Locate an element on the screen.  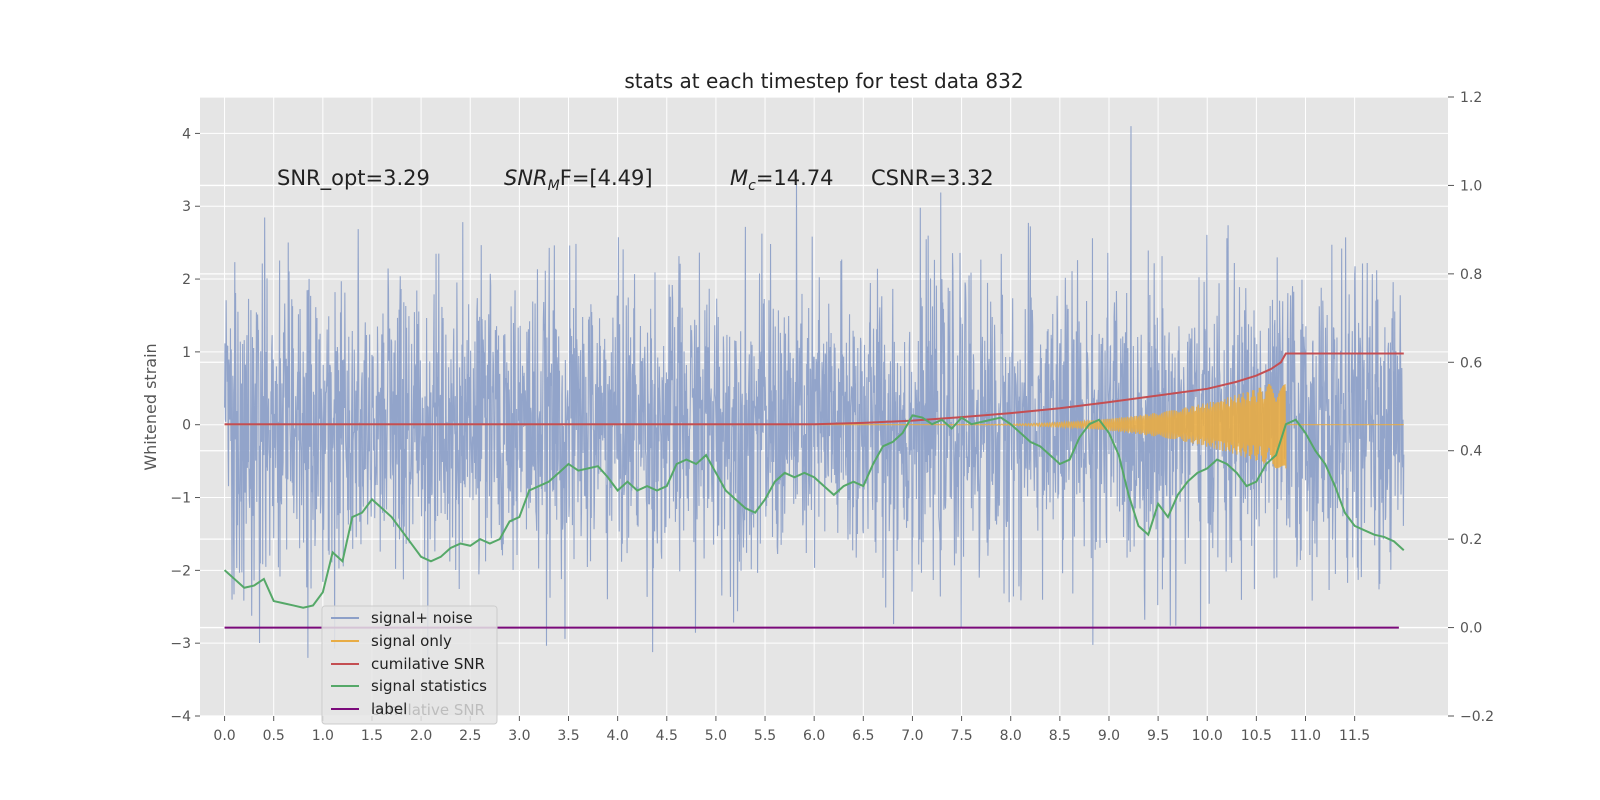
x-tick-label: 6.5 is located at coordinates (863, 736).